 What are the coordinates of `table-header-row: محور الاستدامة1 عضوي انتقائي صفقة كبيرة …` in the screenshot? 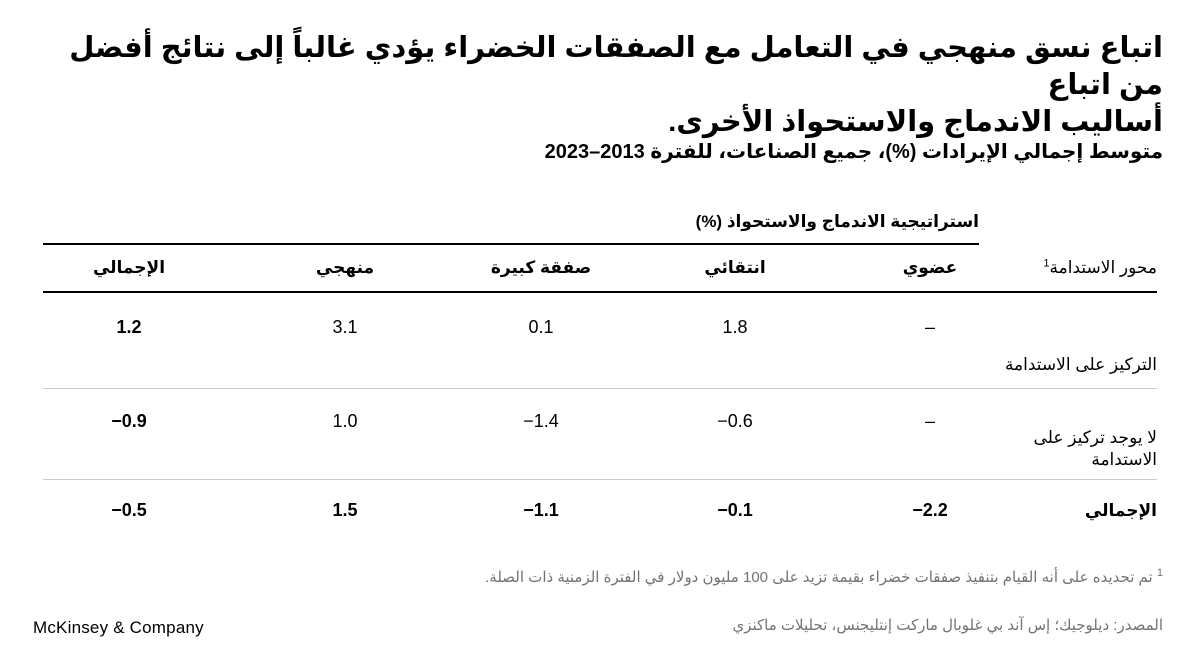 It's located at (600, 269).